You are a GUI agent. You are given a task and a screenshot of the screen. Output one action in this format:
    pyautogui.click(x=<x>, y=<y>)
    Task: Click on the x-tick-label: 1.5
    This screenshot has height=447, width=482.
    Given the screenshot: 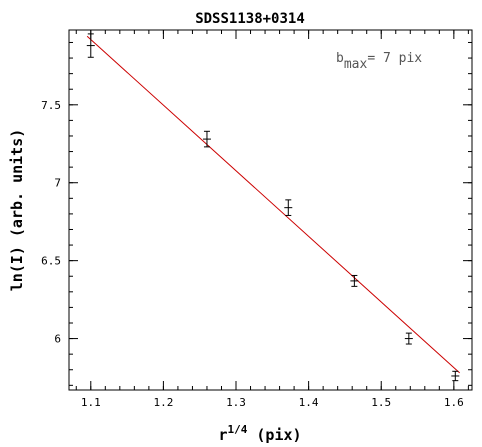 What is the action you would take?
    pyautogui.click(x=381, y=402)
    